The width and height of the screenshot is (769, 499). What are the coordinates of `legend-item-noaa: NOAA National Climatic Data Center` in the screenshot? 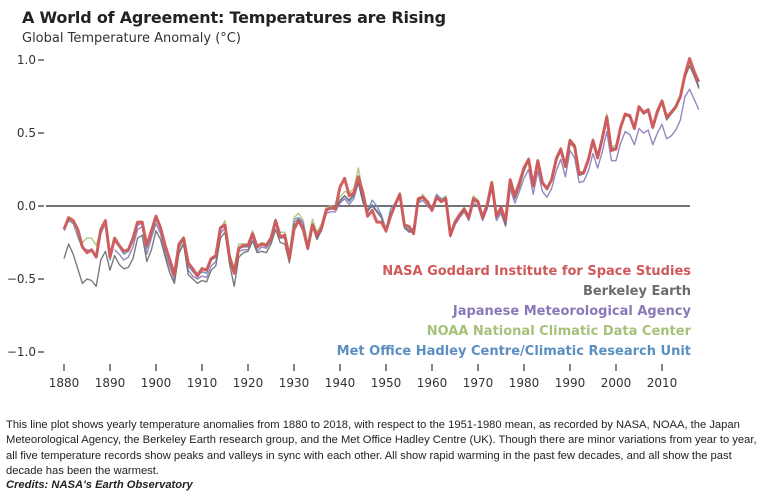 It's located at (558, 331).